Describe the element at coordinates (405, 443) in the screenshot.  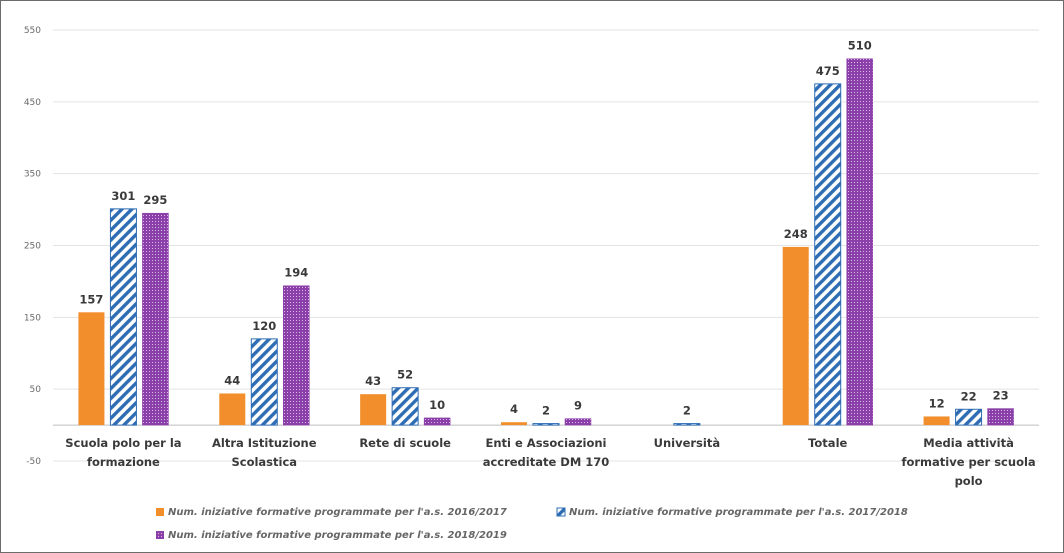
I see `category-label: Rete di scuole` at that location.